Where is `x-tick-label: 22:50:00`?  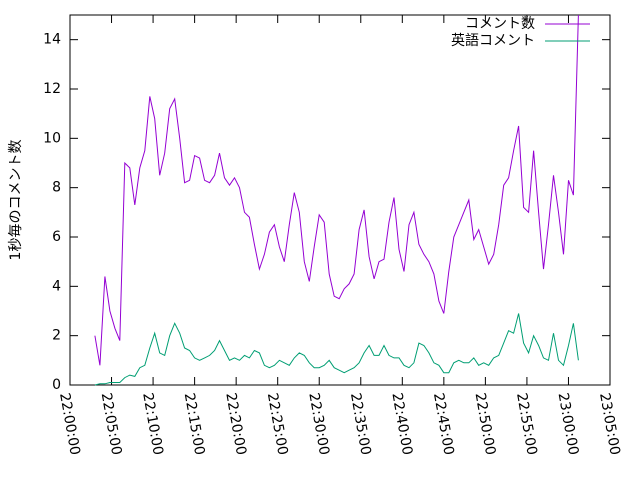 x-tick-label: 22:50:00 is located at coordinates (485, 424).